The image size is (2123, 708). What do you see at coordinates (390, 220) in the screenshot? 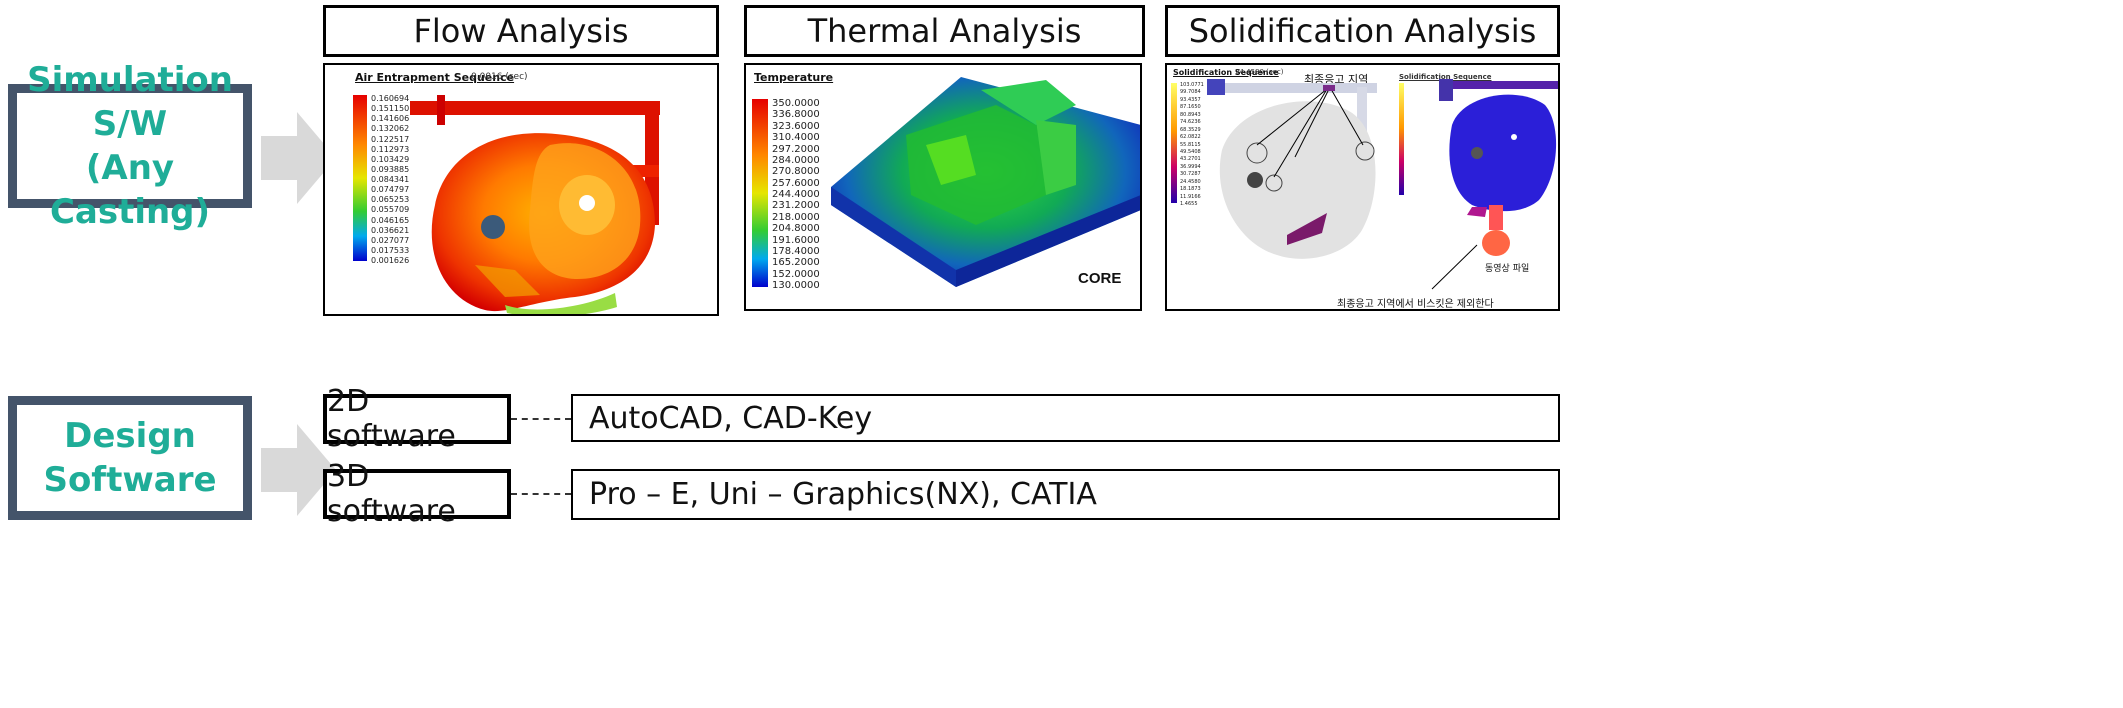
I see `scale-value: 0.046165` at bounding box center [390, 220].